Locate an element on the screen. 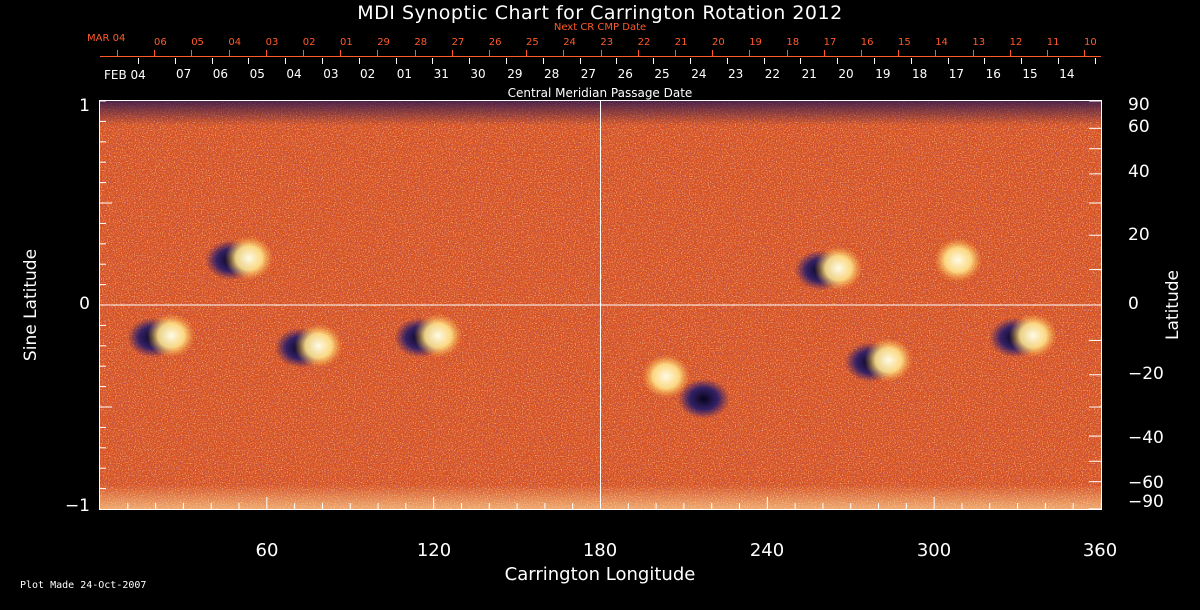 This screenshot has width=1200, height=610. ytick-right-20: 20 is located at coordinates (1139, 235).